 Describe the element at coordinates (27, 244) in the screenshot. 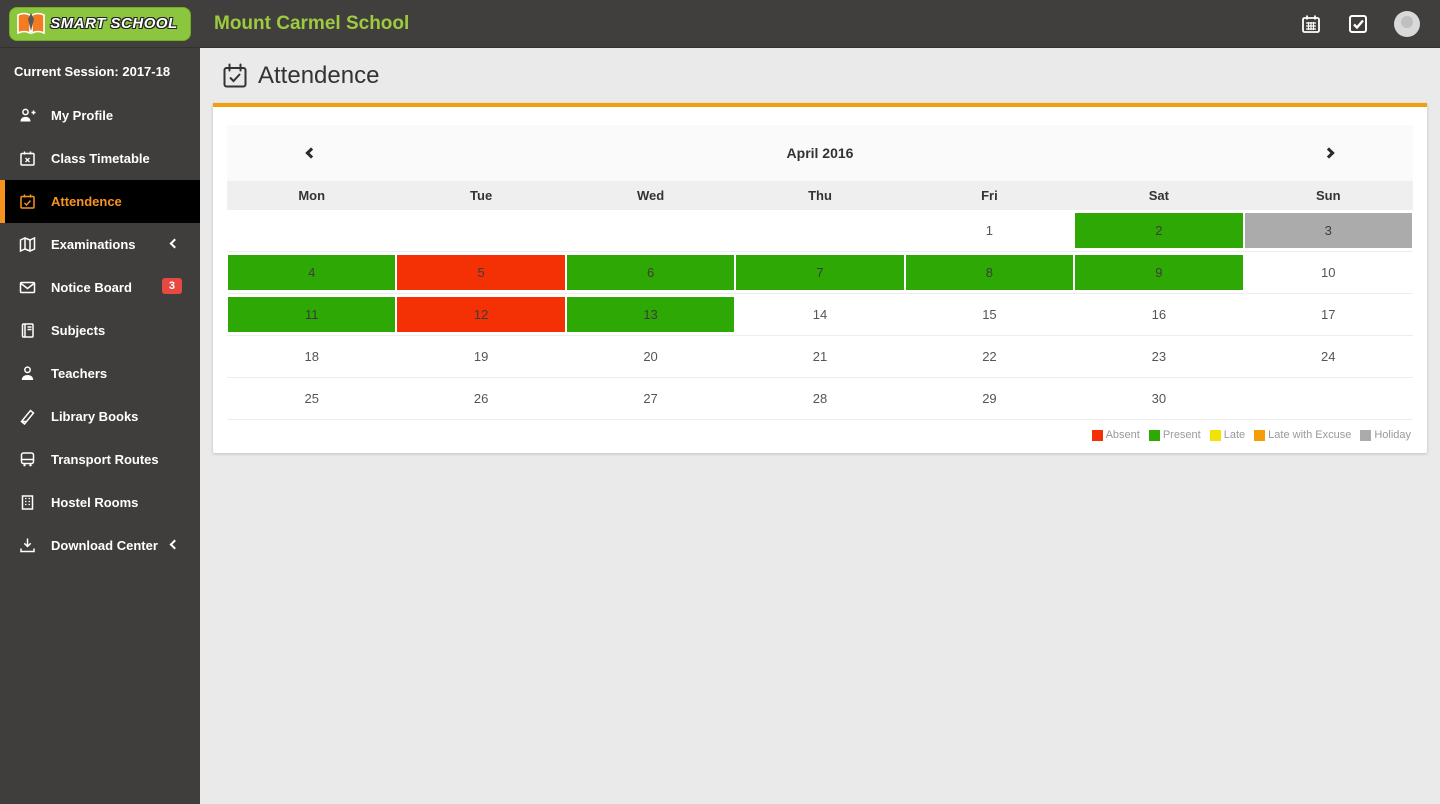

I see `map-icon` at that location.